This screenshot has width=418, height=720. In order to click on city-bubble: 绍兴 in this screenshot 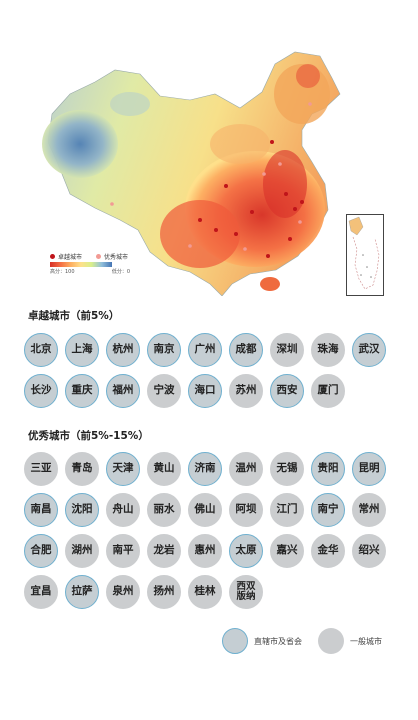, I will do `click(369, 551)`.